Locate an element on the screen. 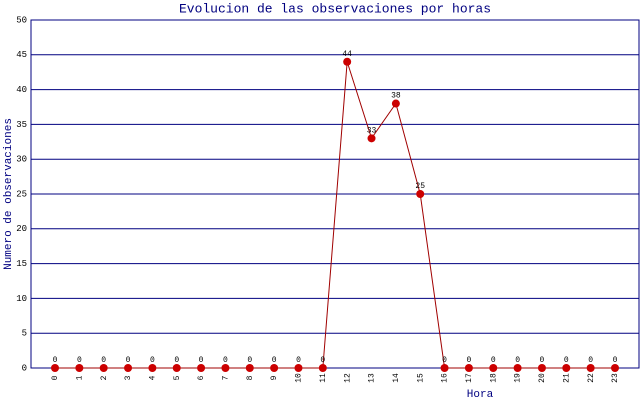 The image size is (640, 400). x-tick-label: 9 is located at coordinates (274, 377).